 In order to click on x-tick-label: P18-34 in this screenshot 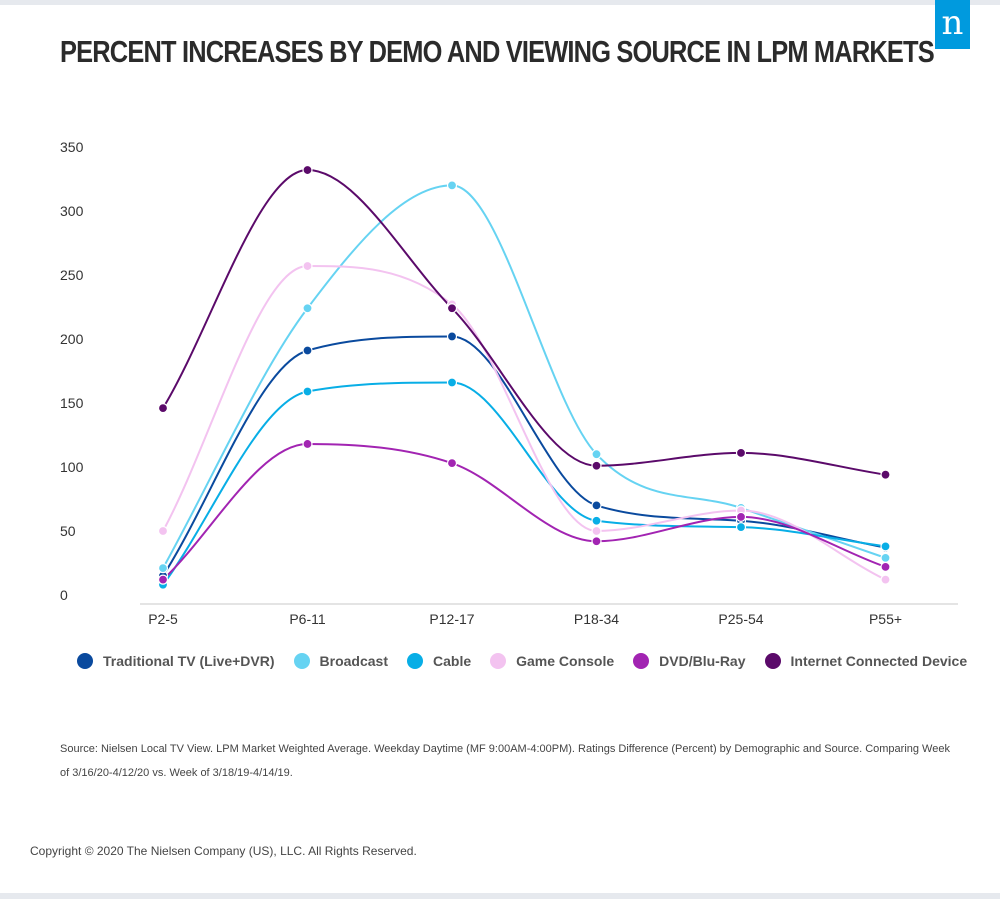, I will do `click(596, 619)`.